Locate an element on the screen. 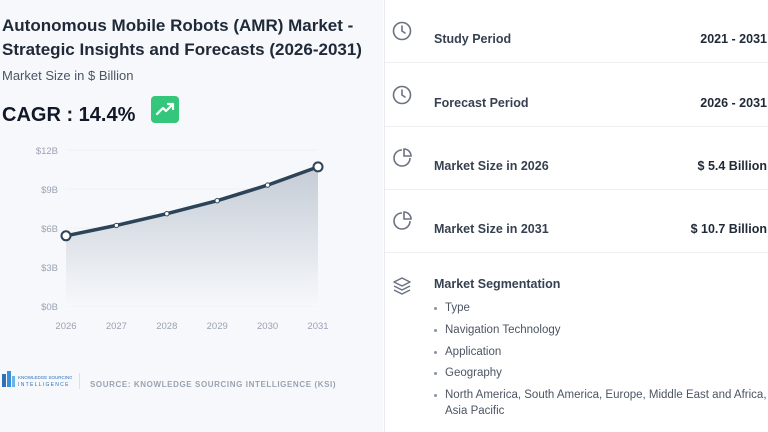 Image resolution: width=768 pixels, height=432 pixels. svg-text: KNOWLEDGE SOURCING is located at coordinates (45, 377).